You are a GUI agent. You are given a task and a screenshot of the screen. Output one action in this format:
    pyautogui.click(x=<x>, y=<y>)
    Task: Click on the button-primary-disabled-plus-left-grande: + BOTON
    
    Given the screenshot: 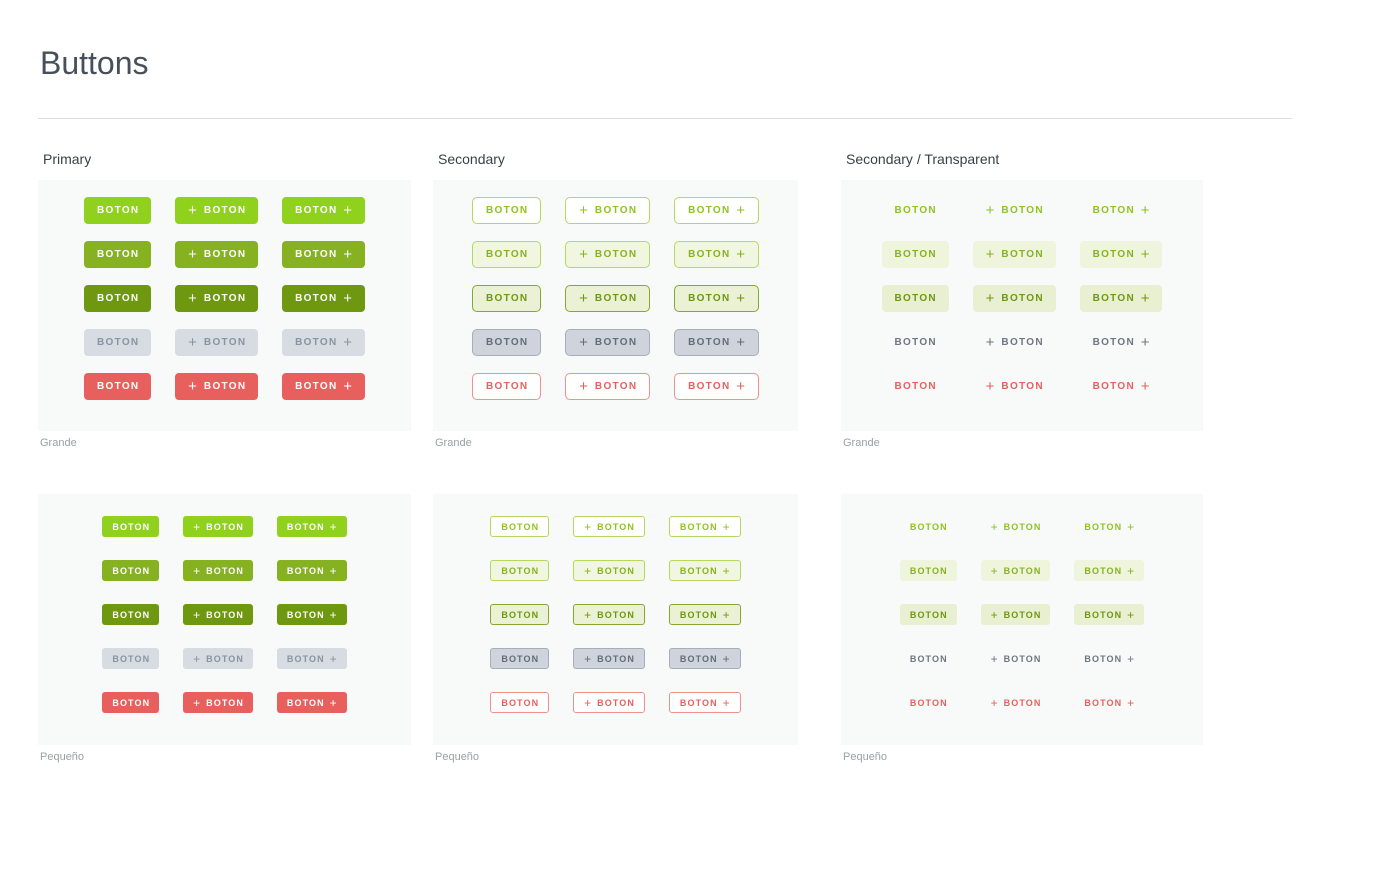 What is the action you would take?
    pyautogui.click(x=217, y=342)
    